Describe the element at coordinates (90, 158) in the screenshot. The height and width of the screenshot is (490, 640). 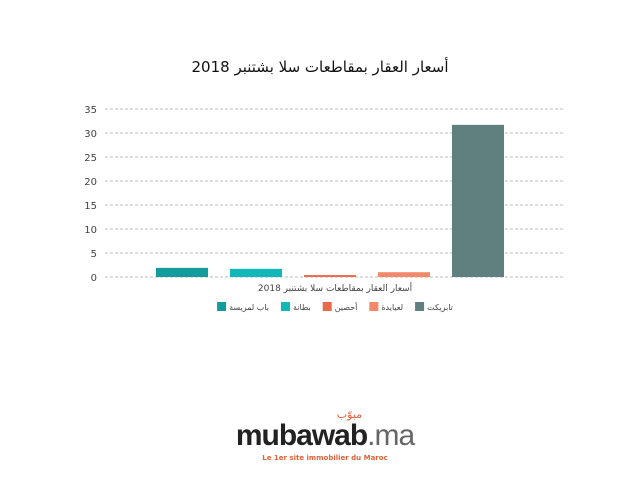
I see `y-tick-label: 25` at that location.